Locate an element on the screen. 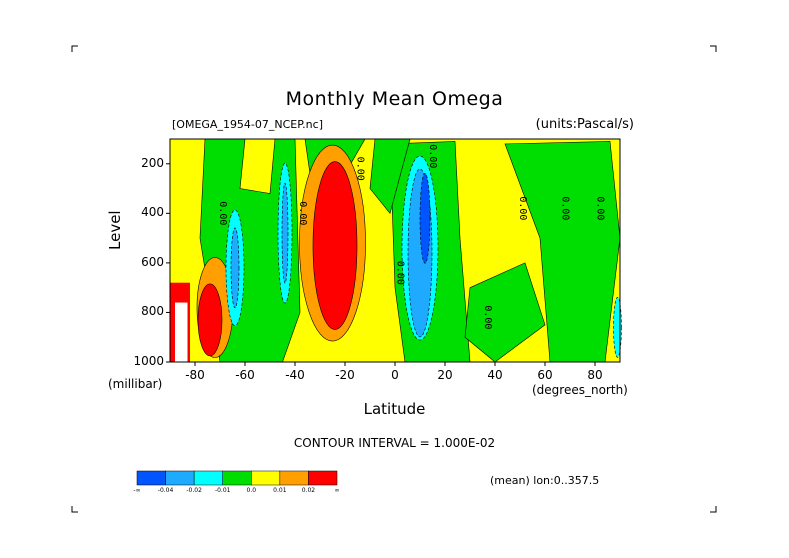 This screenshot has height=558, width=789. colorbar-label: -0.04 is located at coordinates (165, 490).